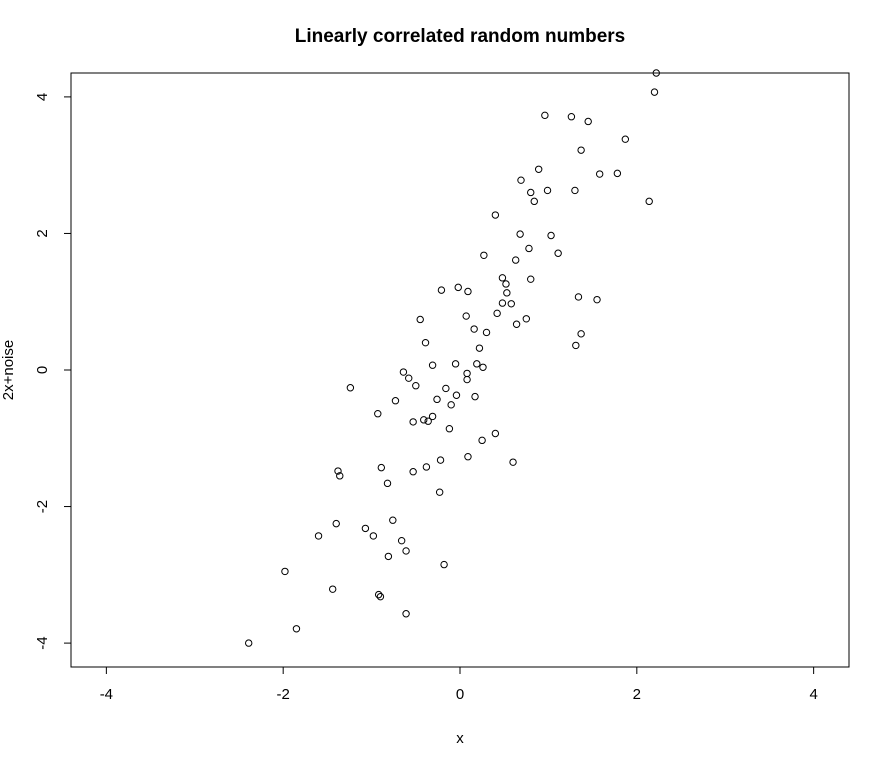  Describe the element at coordinates (460, 36) in the screenshot. I see `chart-title: Linearly correlated random numbers` at that location.